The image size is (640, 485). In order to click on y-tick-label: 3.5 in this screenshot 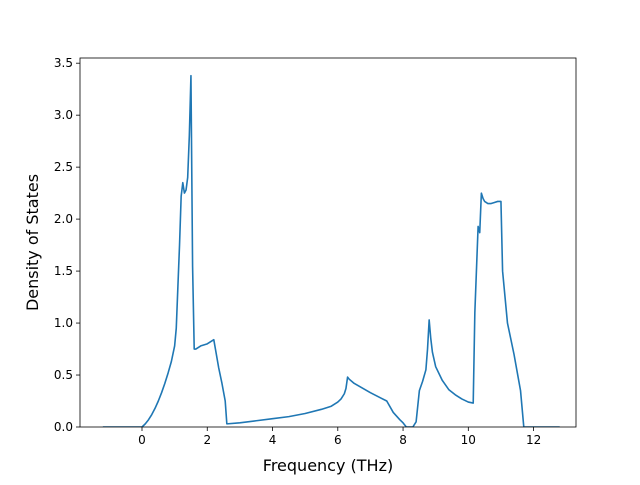, I will do `click(63, 63)`.